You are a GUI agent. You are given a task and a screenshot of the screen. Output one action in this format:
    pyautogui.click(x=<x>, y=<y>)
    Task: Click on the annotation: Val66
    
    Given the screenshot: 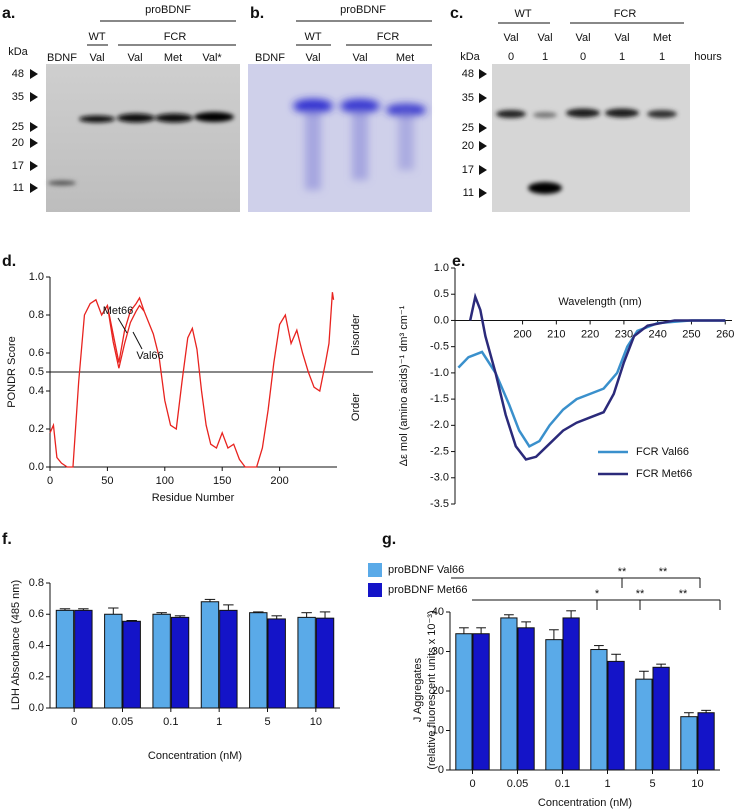 What is the action you would take?
    pyautogui.click(x=149, y=356)
    